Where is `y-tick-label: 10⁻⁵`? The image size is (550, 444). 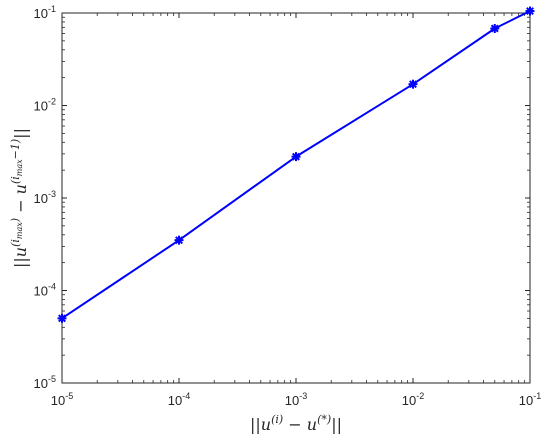
y-tick-label: 10⁻⁵ is located at coordinates (45, 382).